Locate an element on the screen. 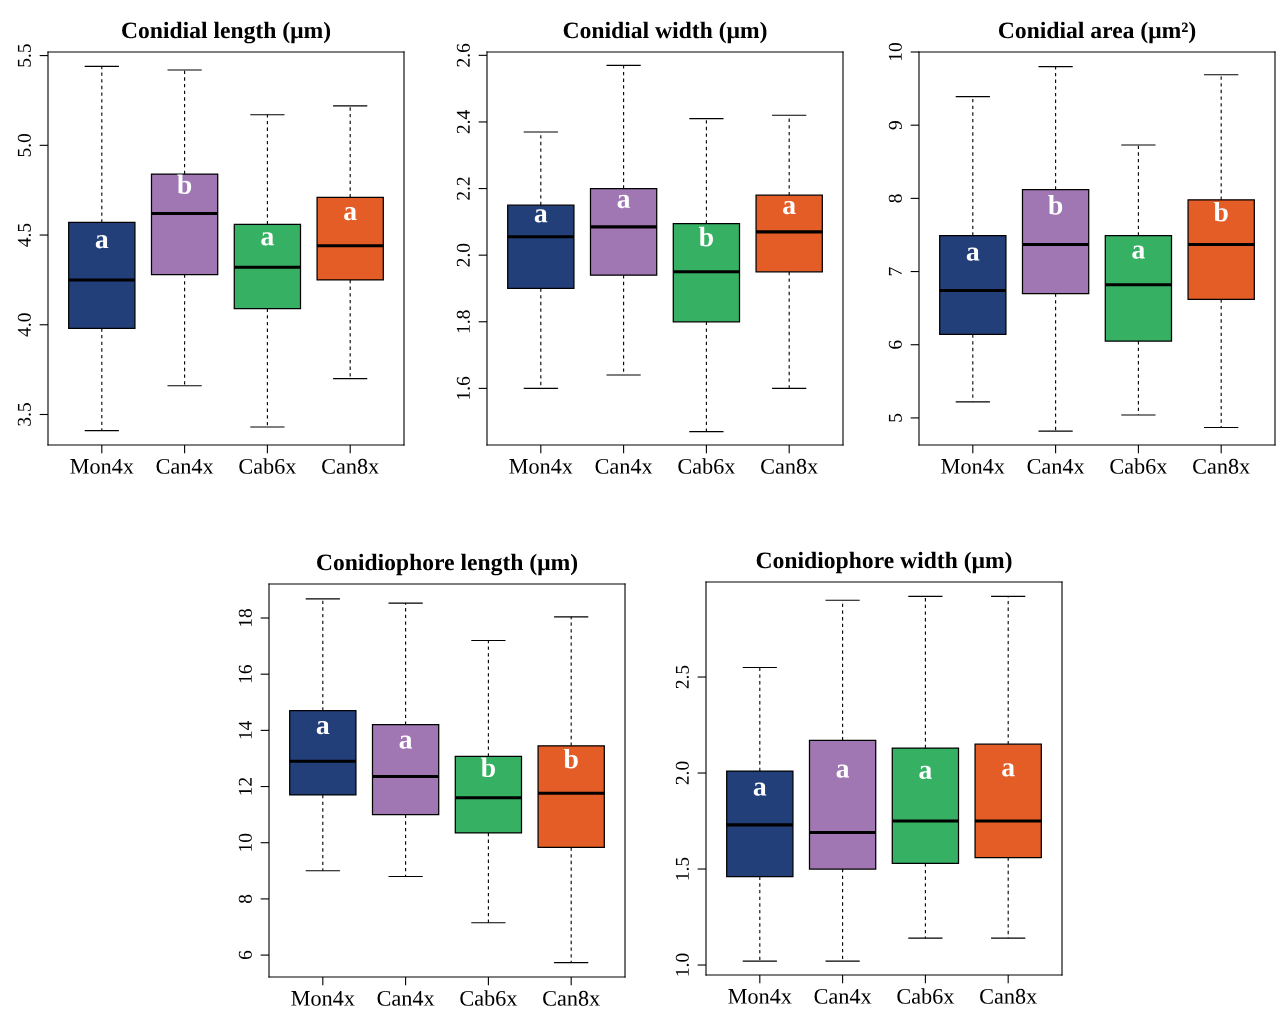 This screenshot has height=1021, width=1278. y-tick-label: 2.6 is located at coordinates (463, 55).